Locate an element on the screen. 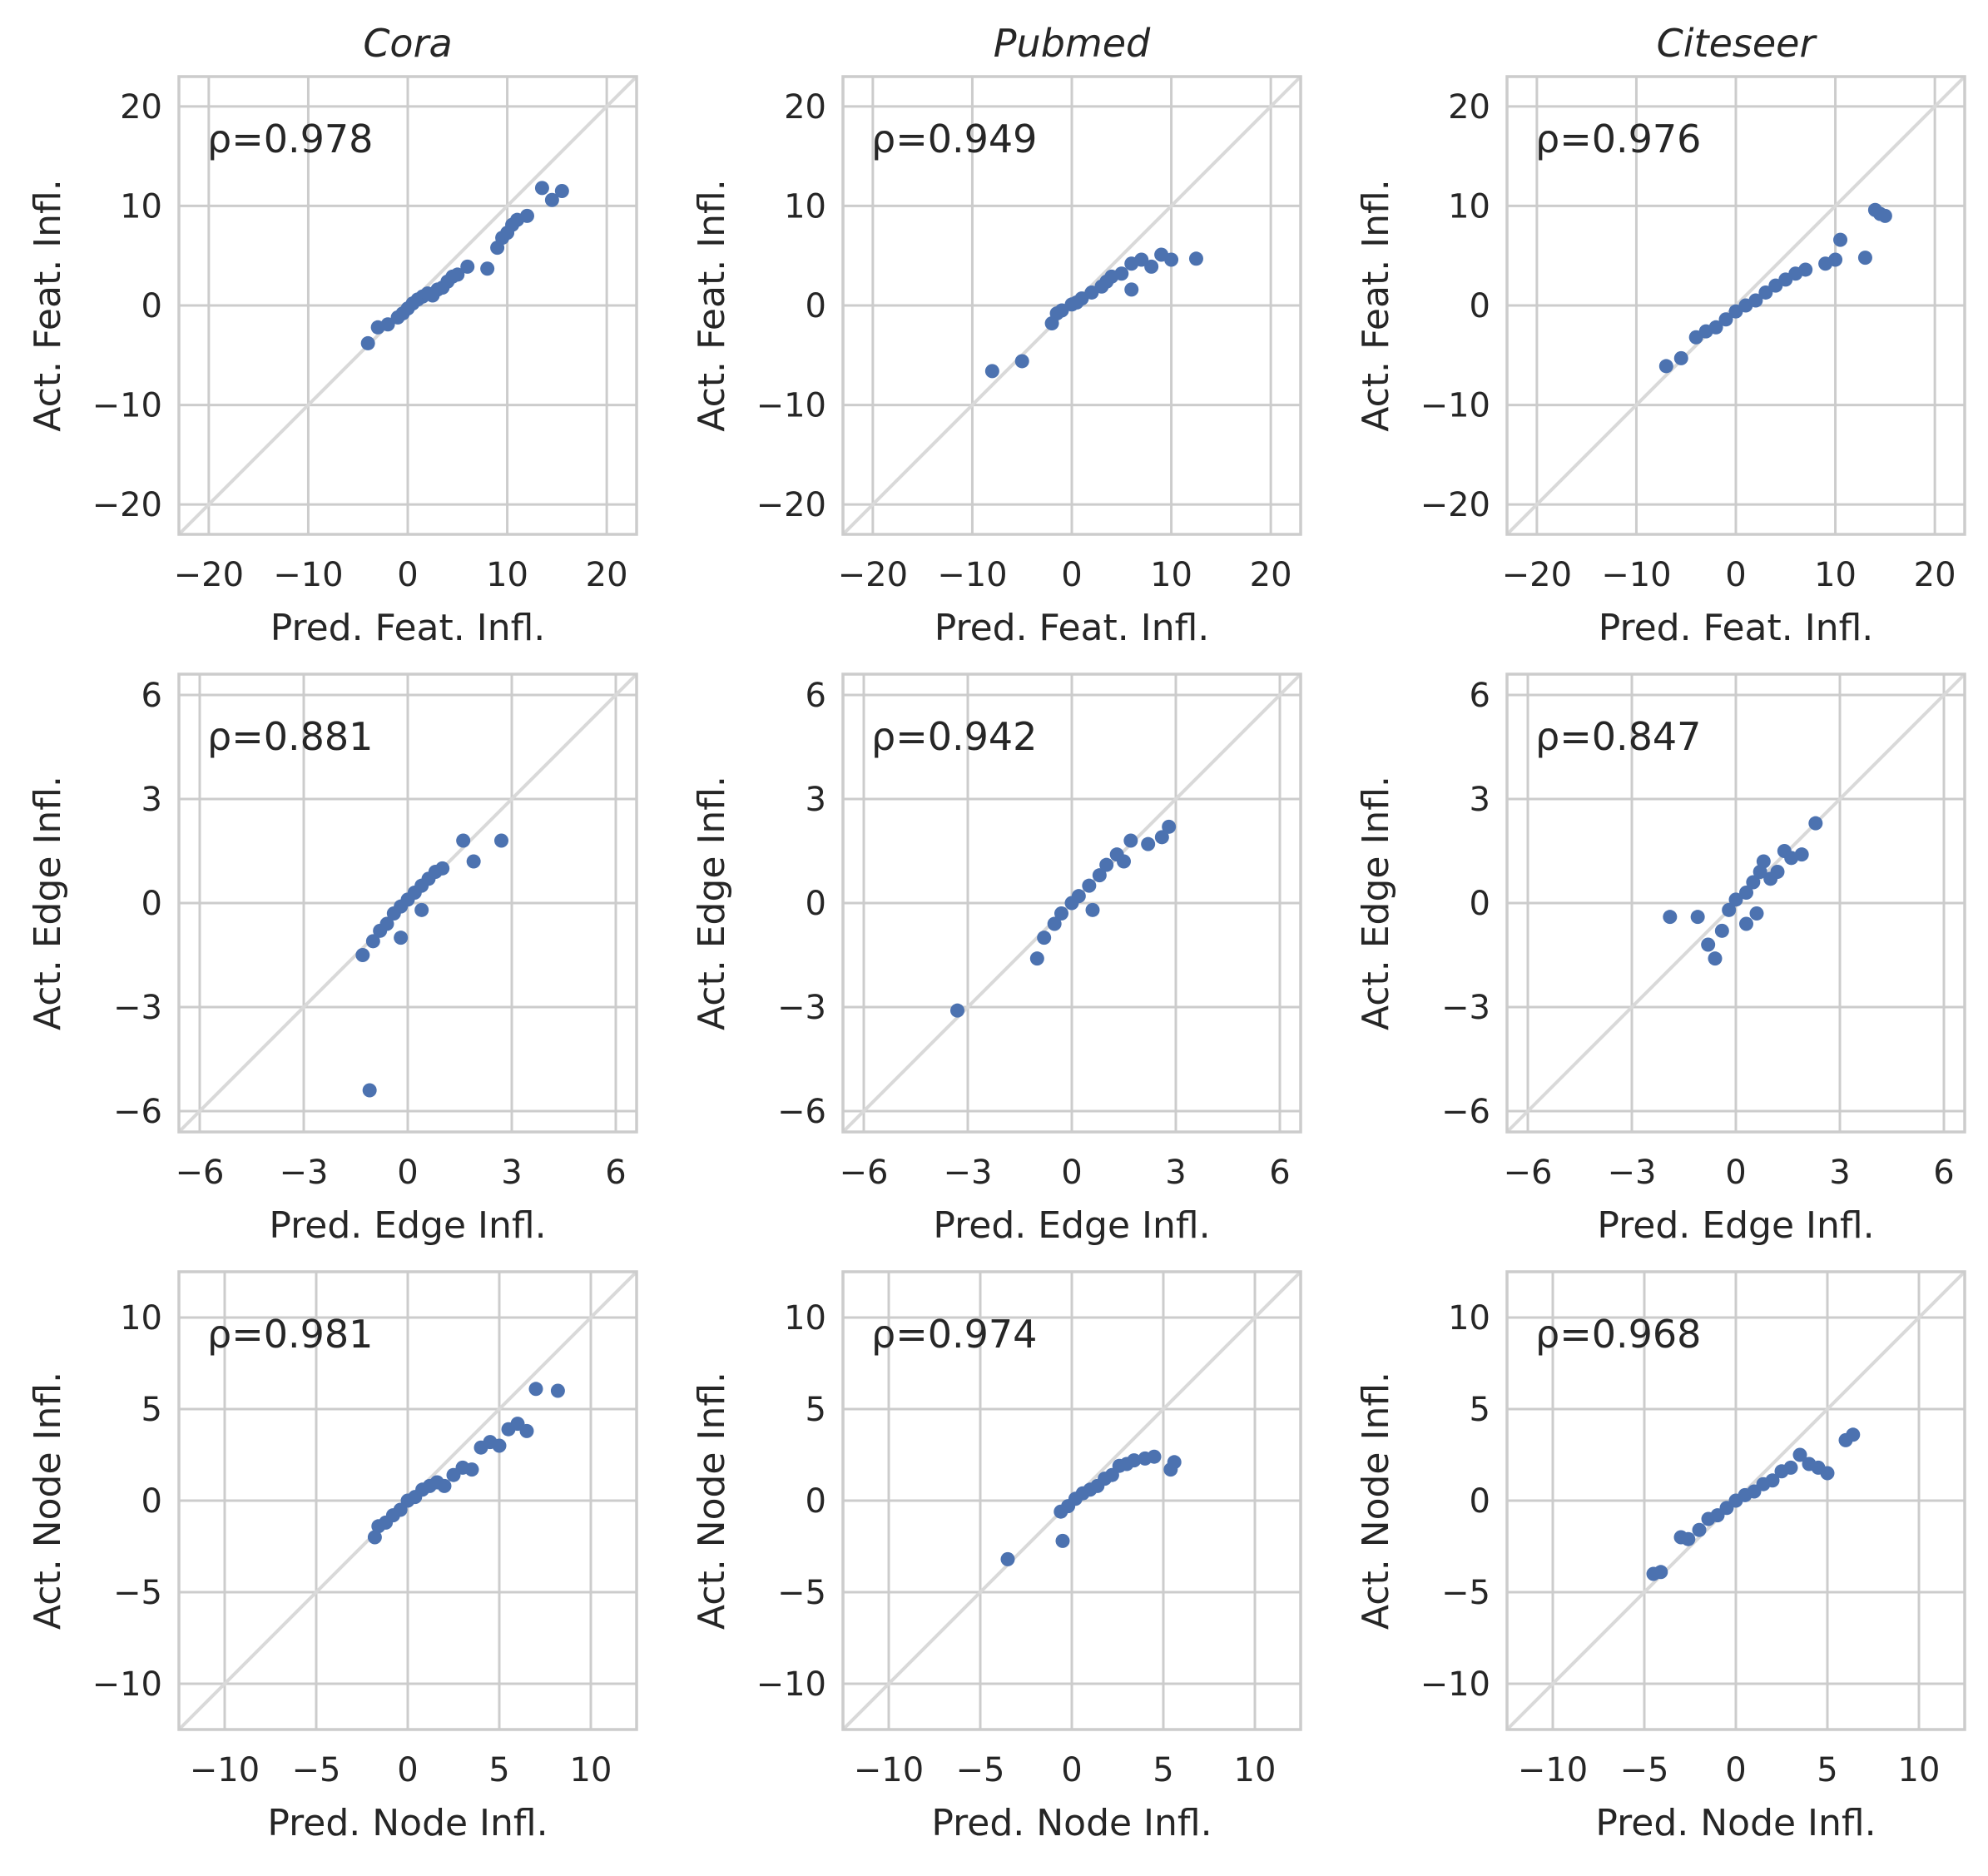 The width and height of the screenshot is (1988, 1876). rho-annotation: ρ=0.949 is located at coordinates (954, 139).